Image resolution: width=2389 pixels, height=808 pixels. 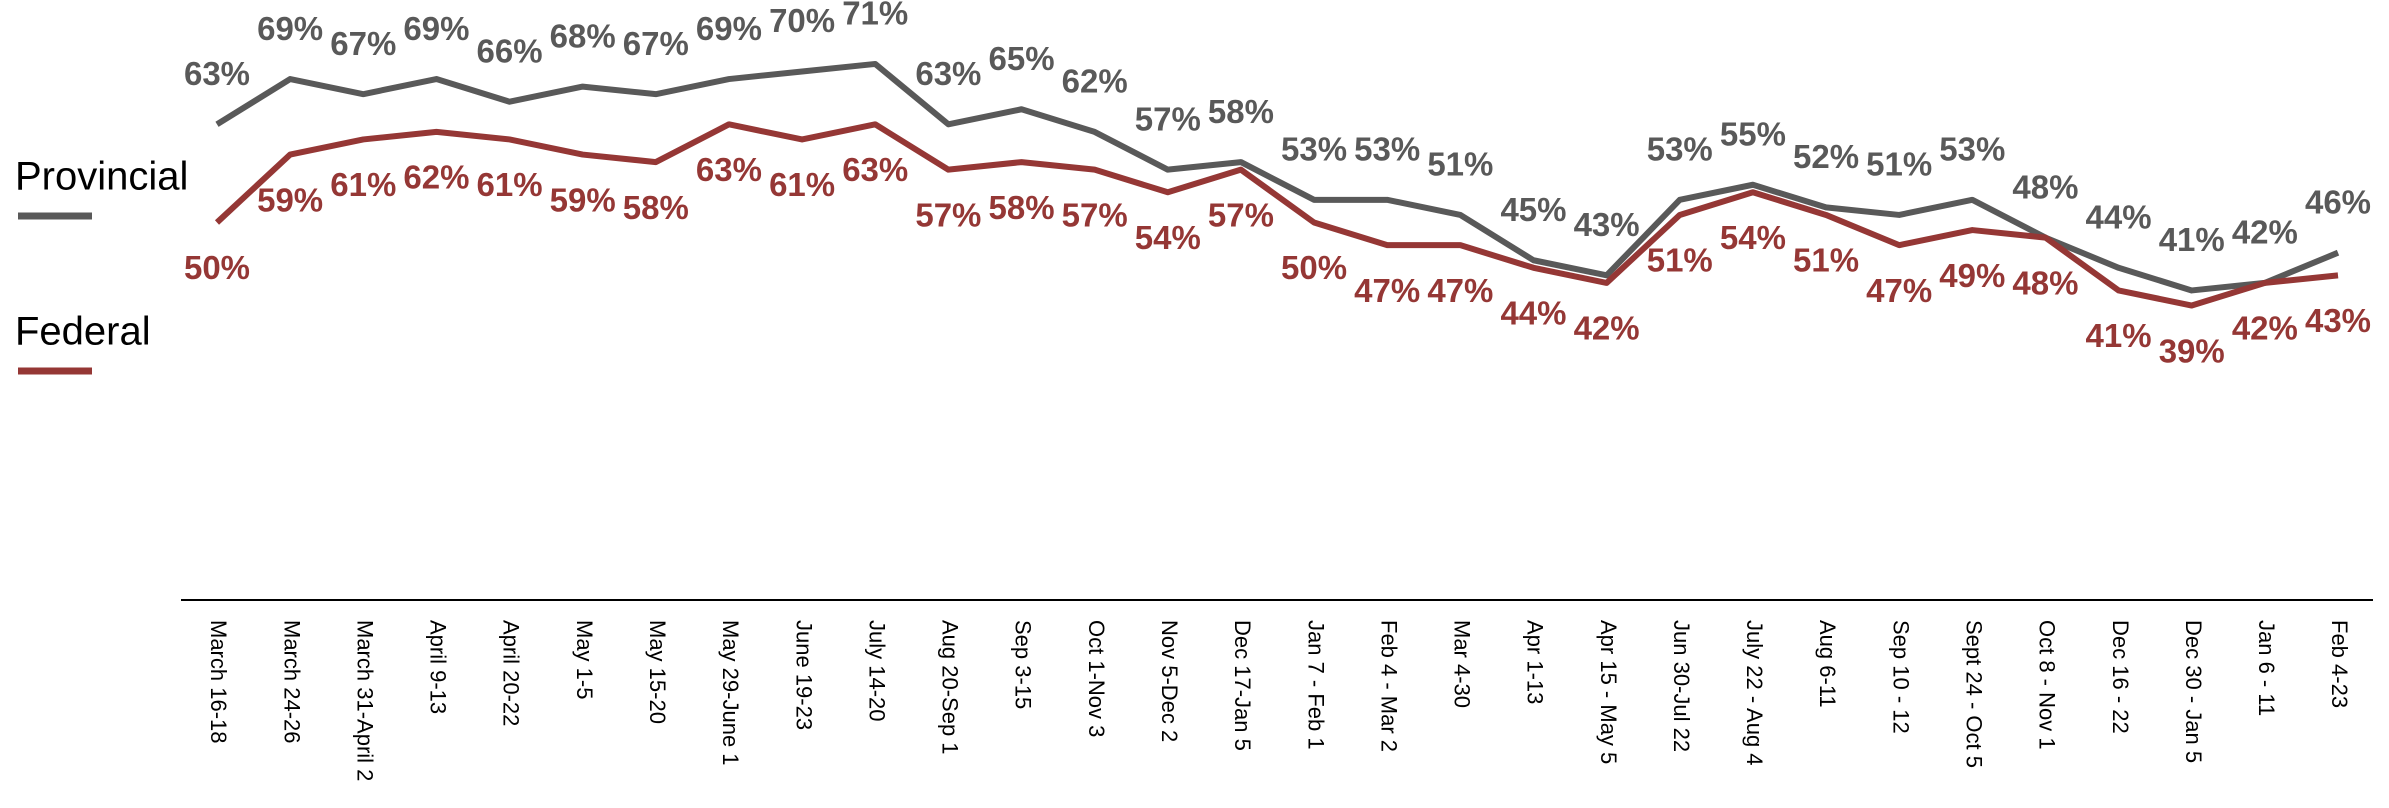 I want to click on x-tick-label: March 31-April 2, so click(x=364, y=700).